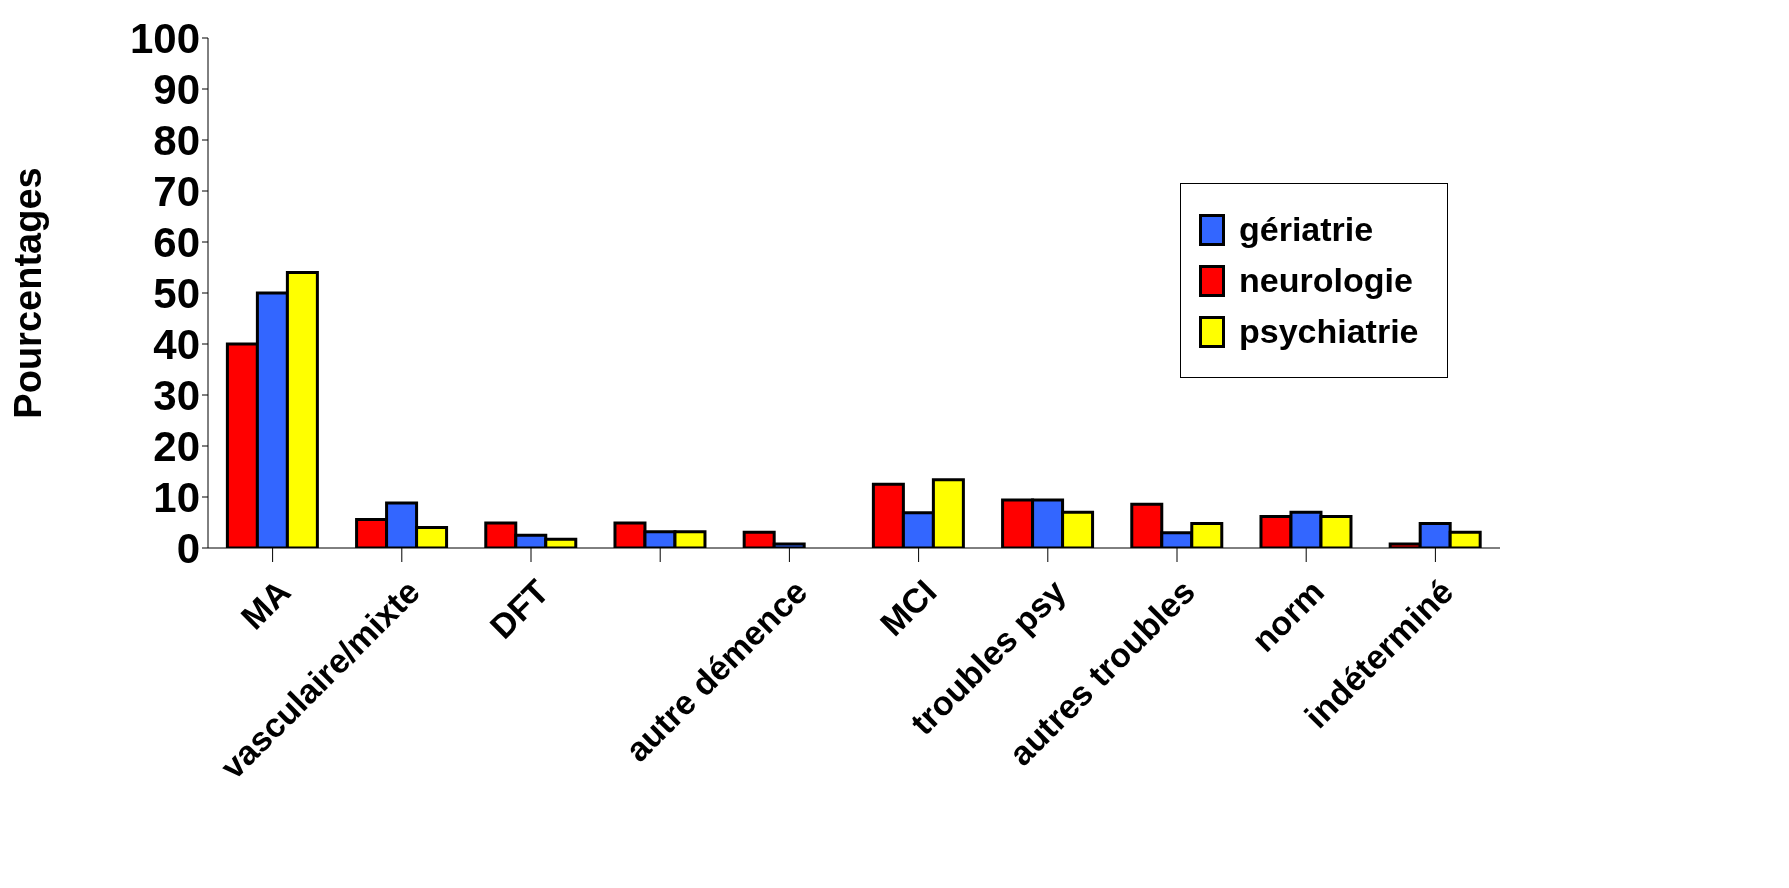 The image size is (1789, 888). Describe the element at coordinates (176, 395) in the screenshot. I see `y-tick-label: 30` at that location.